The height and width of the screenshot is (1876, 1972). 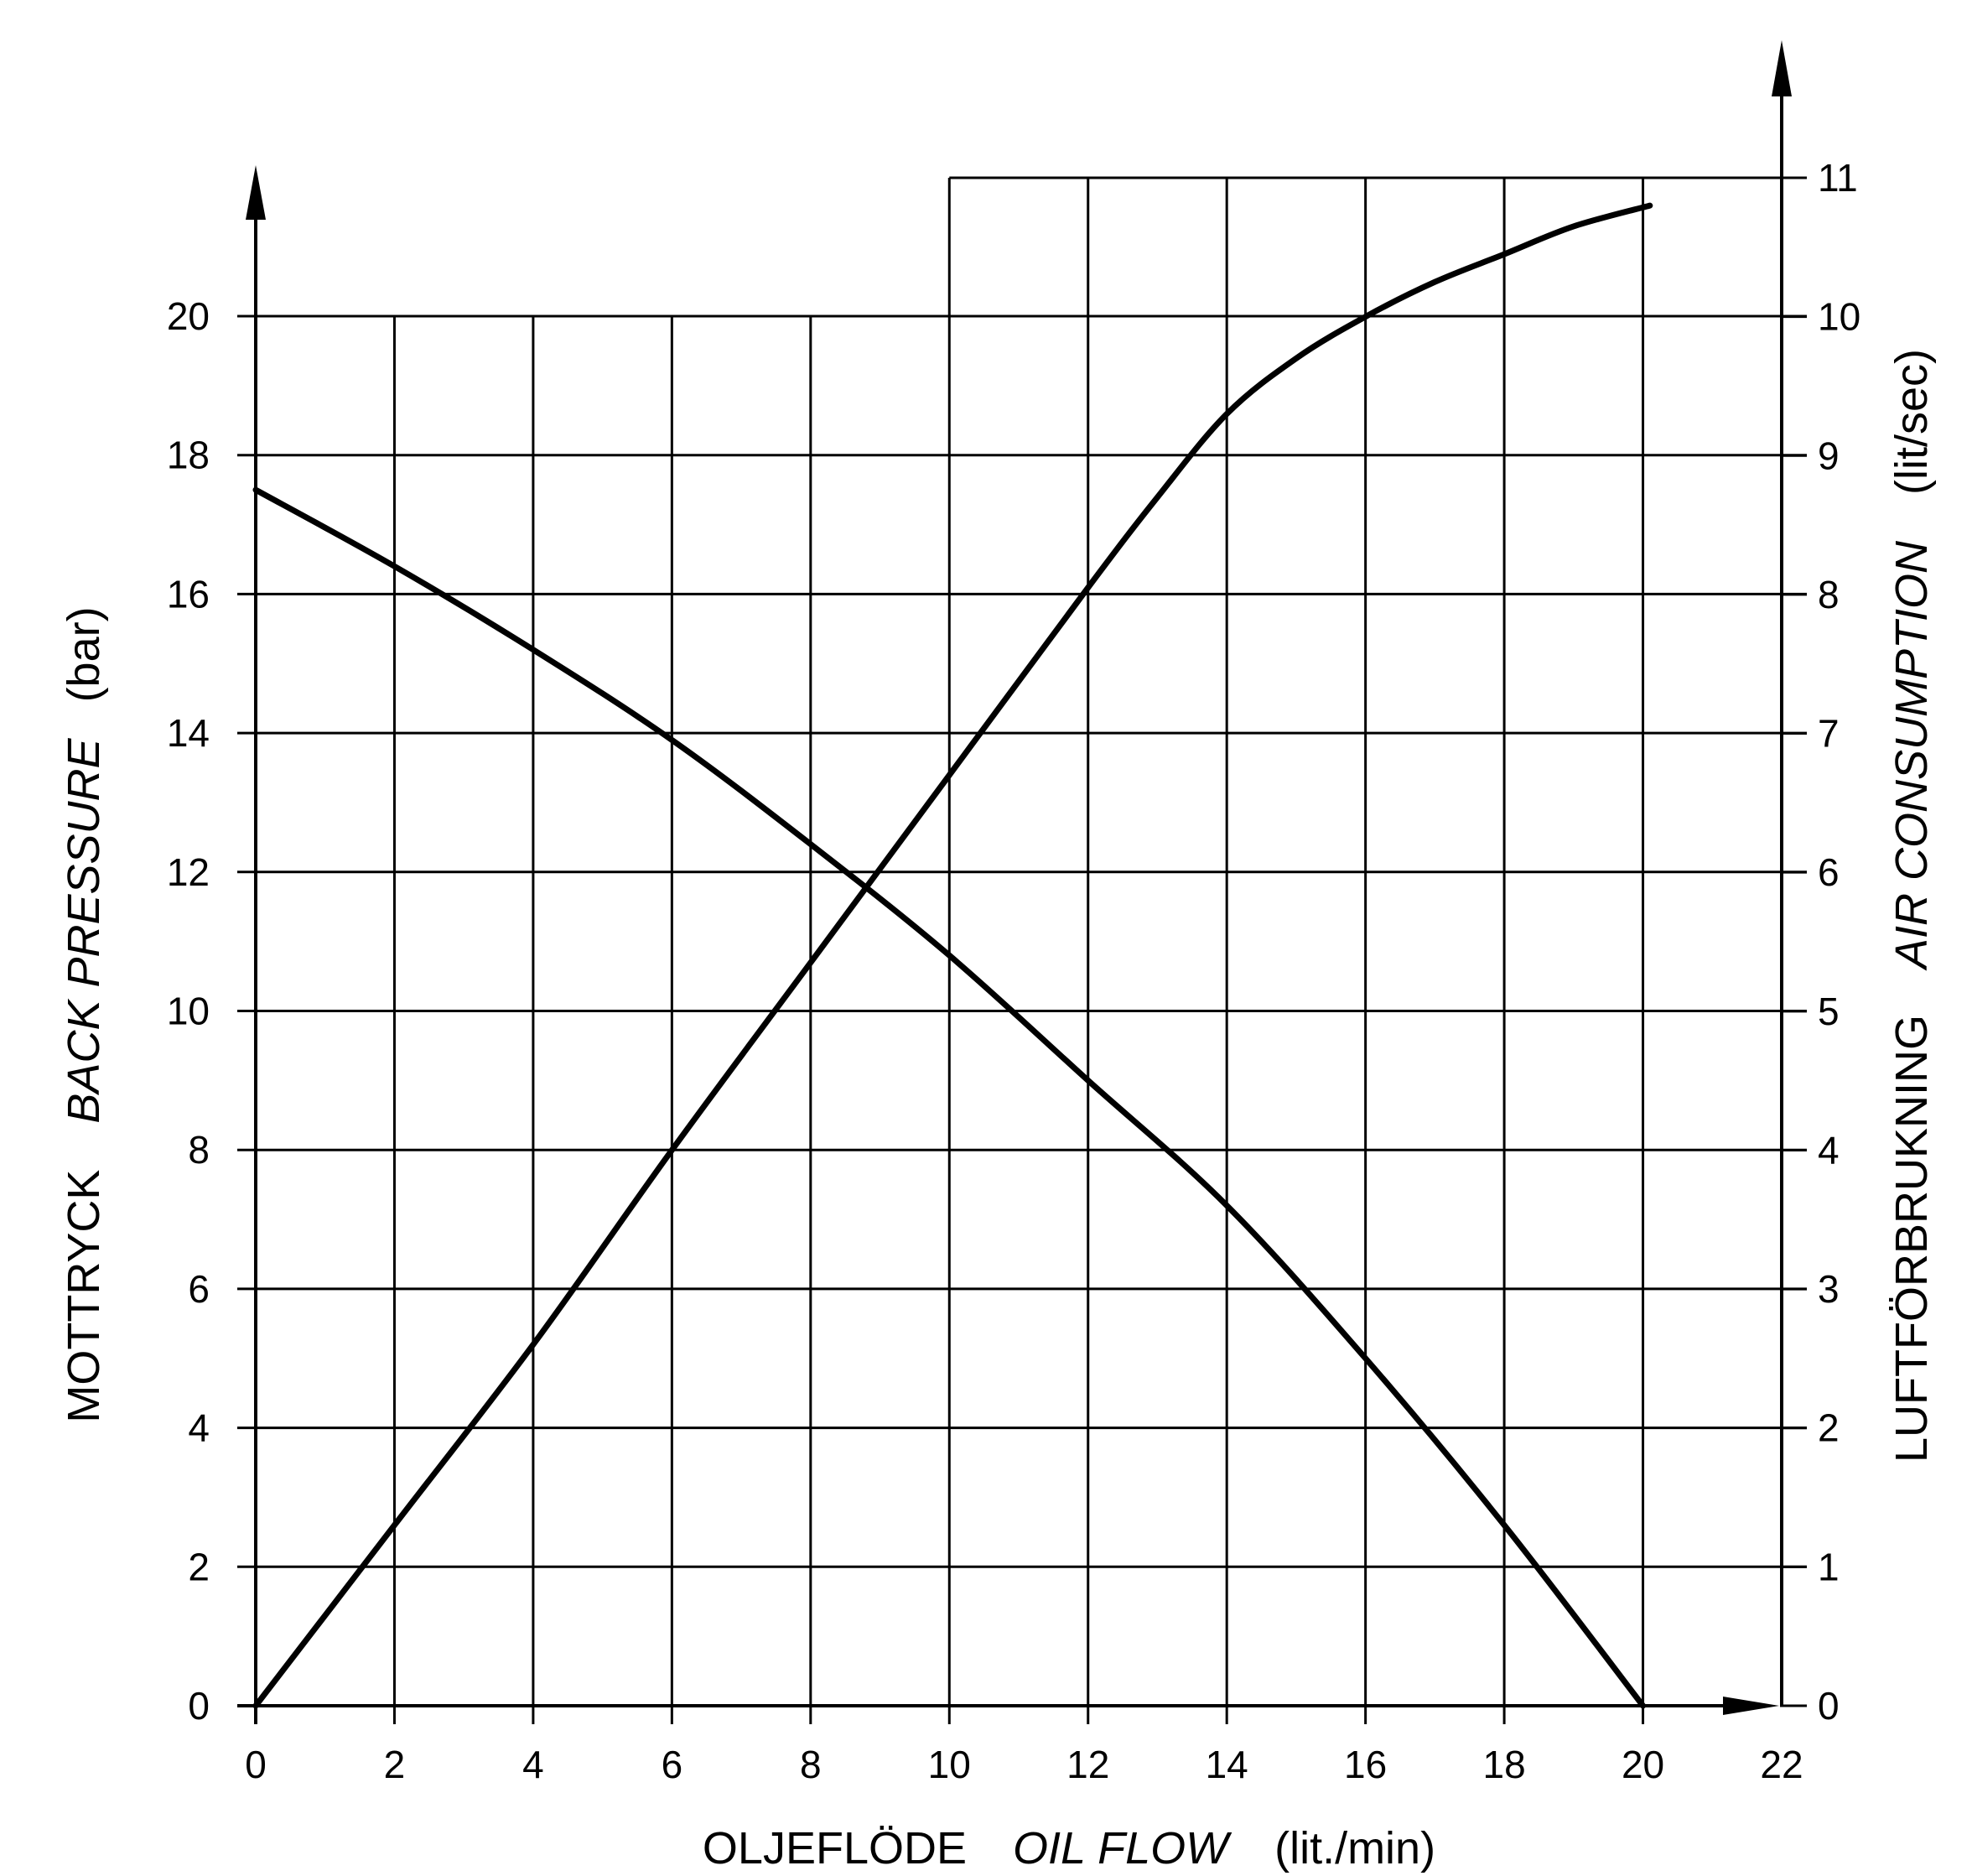 I want to click on x-tick-label: 6, so click(x=672, y=1765).